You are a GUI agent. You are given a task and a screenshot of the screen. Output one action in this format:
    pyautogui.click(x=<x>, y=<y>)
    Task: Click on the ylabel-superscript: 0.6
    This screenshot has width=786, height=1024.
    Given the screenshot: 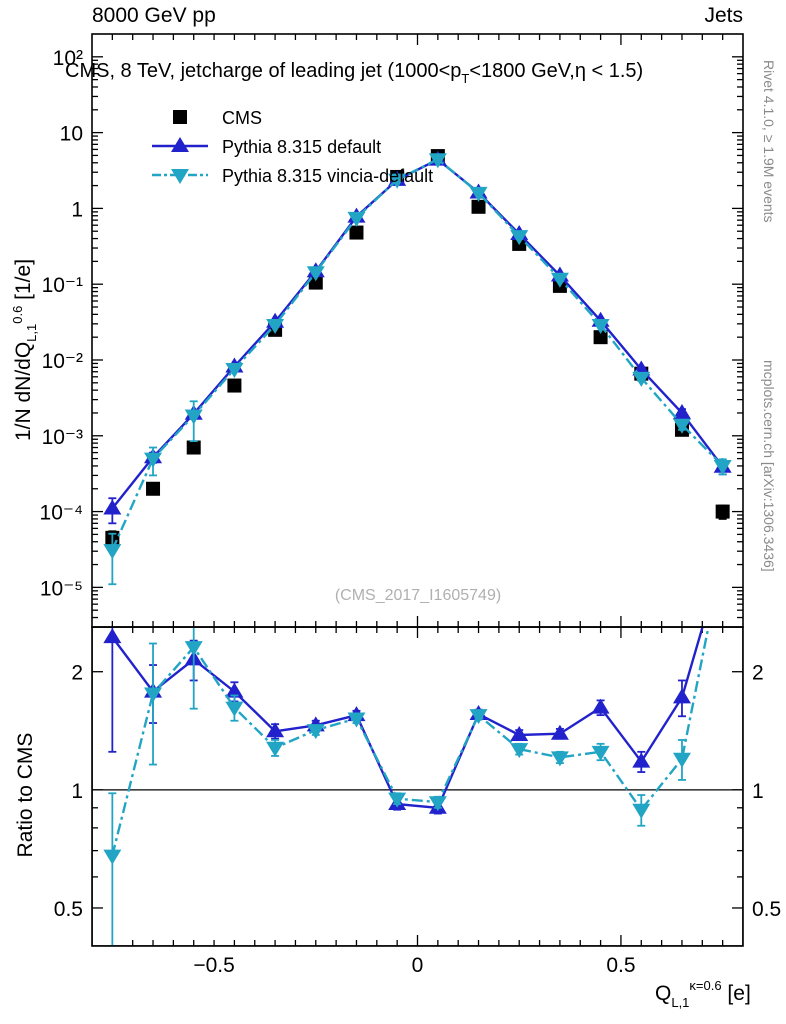 What is the action you would take?
    pyautogui.click(x=17, y=315)
    